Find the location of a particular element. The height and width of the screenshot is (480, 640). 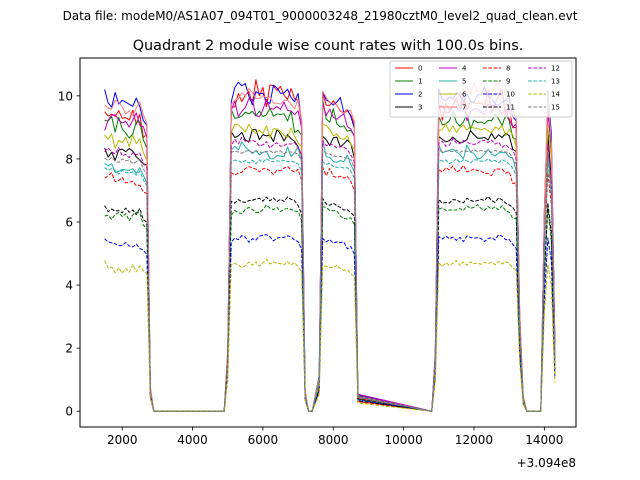

legend-label-9: 9 is located at coordinates (508, 82).